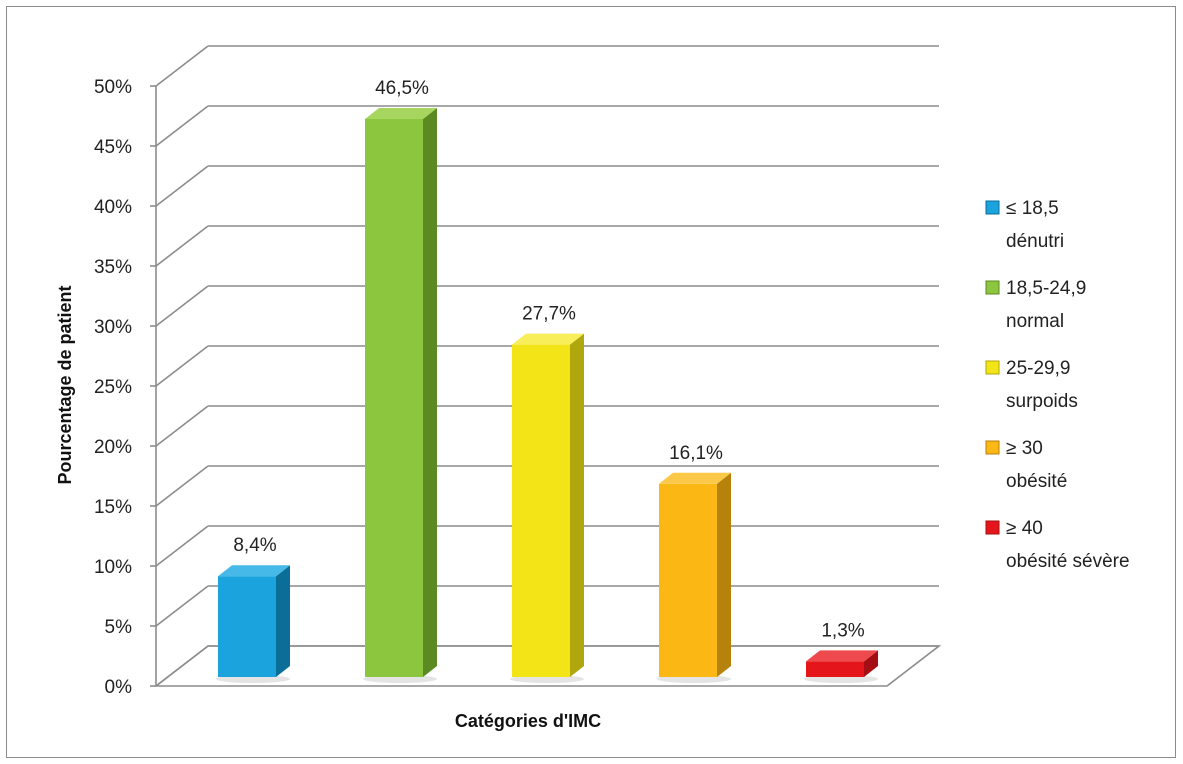 The height and width of the screenshot is (764, 1183). Describe the element at coordinates (113, 207) in the screenshot. I see `y-tick-label: 40%` at that location.